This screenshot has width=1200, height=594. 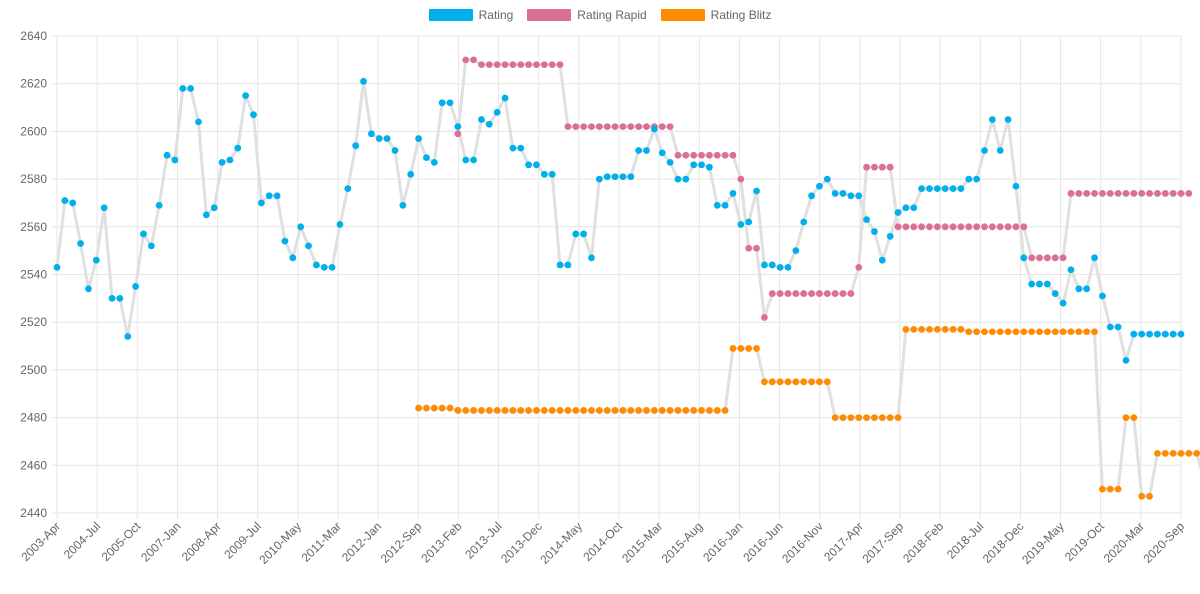 I want to click on legend-item-rating: Rating, so click(x=470, y=15).